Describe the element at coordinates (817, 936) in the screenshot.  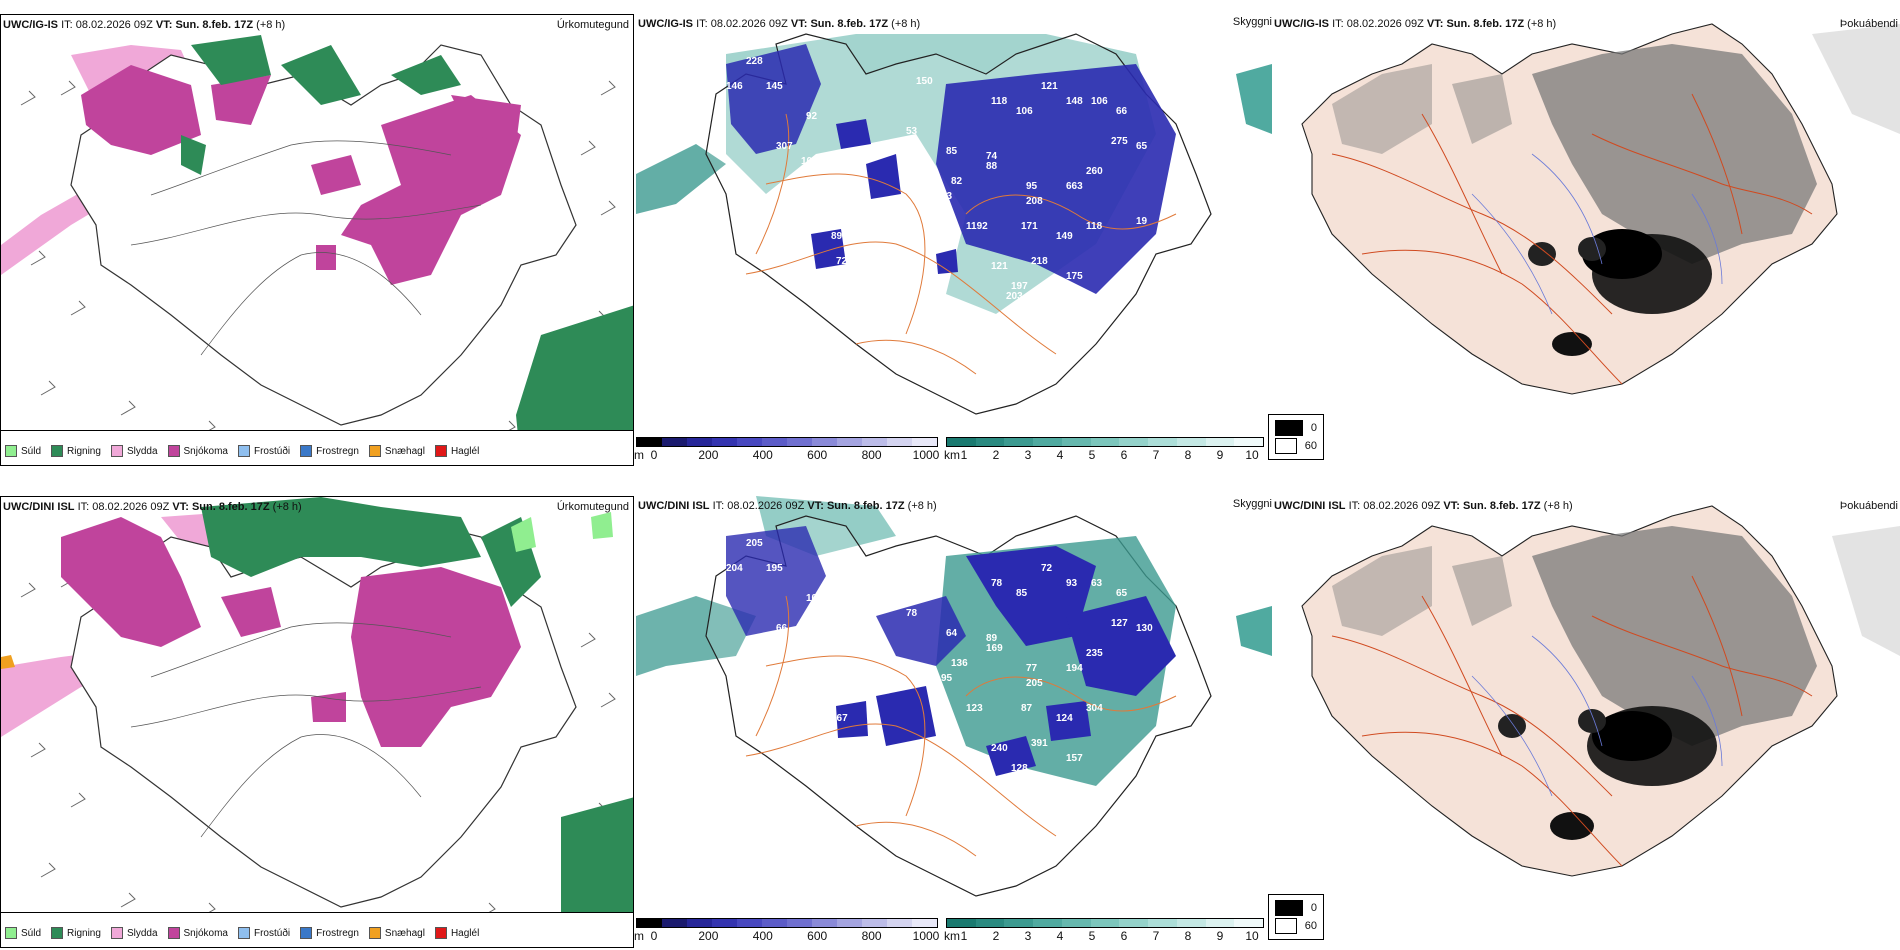
I see `colorbar-tick: 600` at that location.